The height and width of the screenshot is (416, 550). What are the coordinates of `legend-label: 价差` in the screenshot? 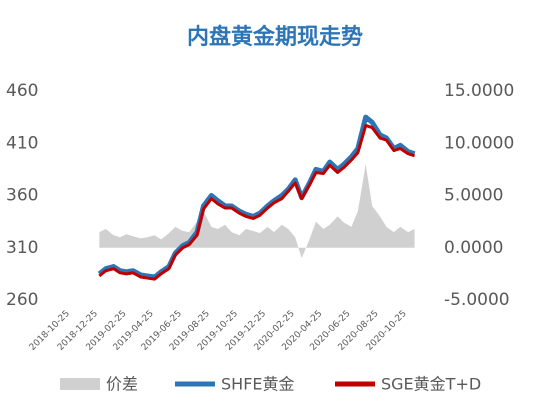 It's located at (122, 384).